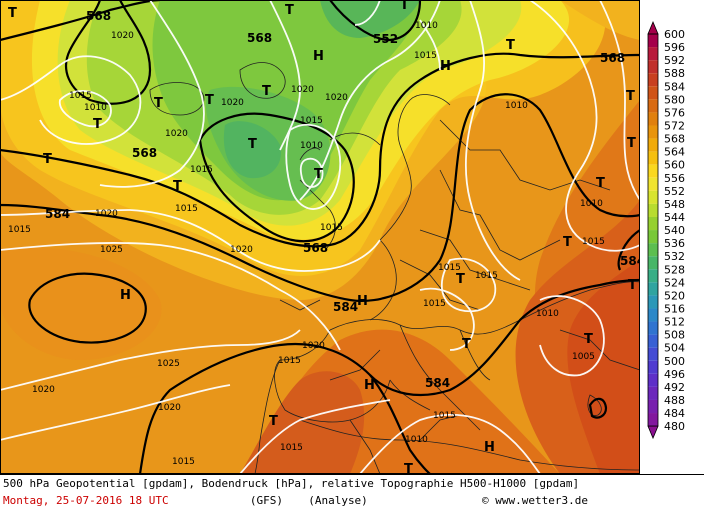 The image size is (704, 513). I want to click on legend-label: 568, so click(674, 139).